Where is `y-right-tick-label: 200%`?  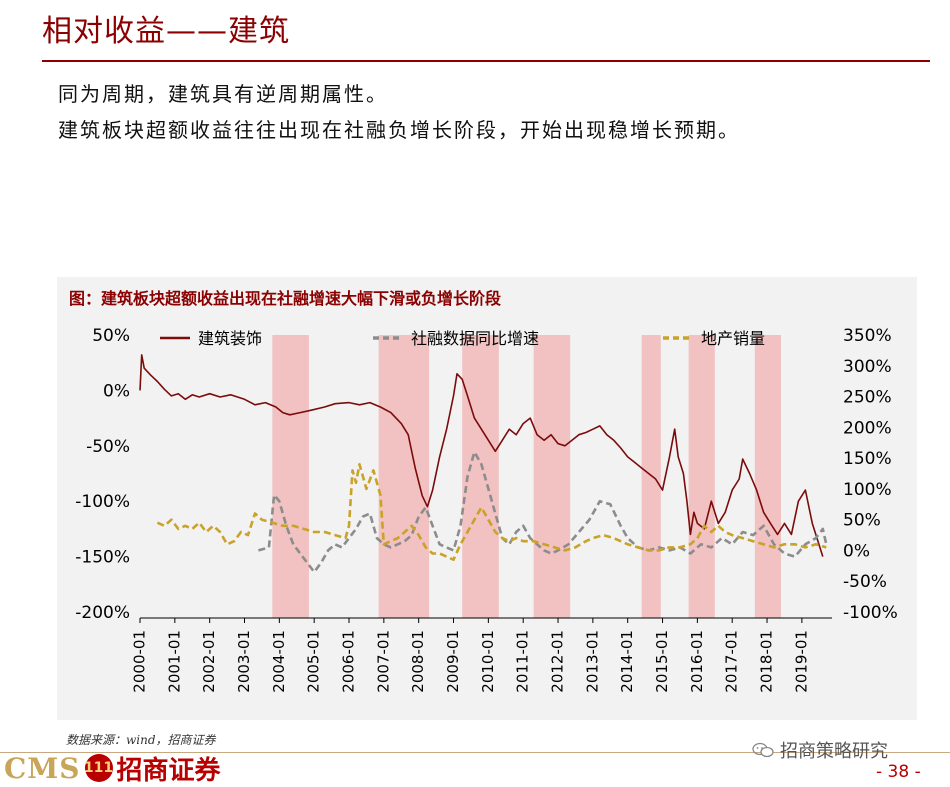
y-right-tick-label: 200% is located at coordinates (867, 428).